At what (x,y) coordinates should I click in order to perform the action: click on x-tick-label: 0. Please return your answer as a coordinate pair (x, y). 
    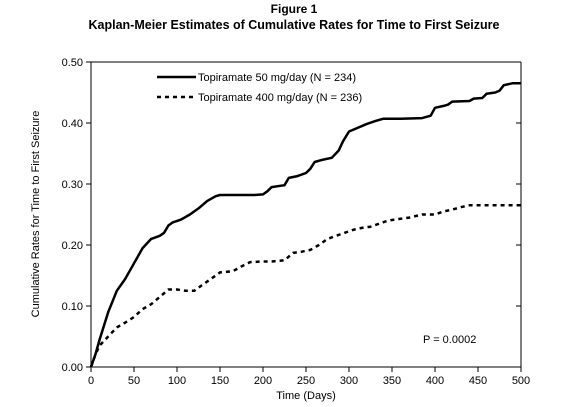
    Looking at the image, I should click on (91, 381).